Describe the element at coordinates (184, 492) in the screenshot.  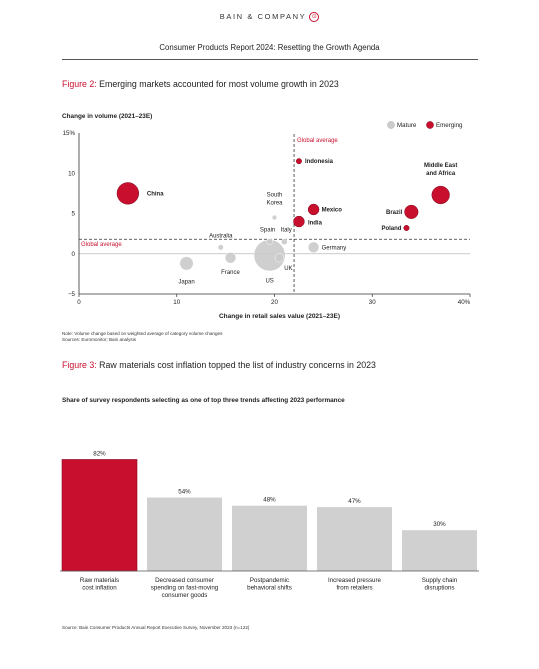
I see `bar-value-label: 54%` at that location.